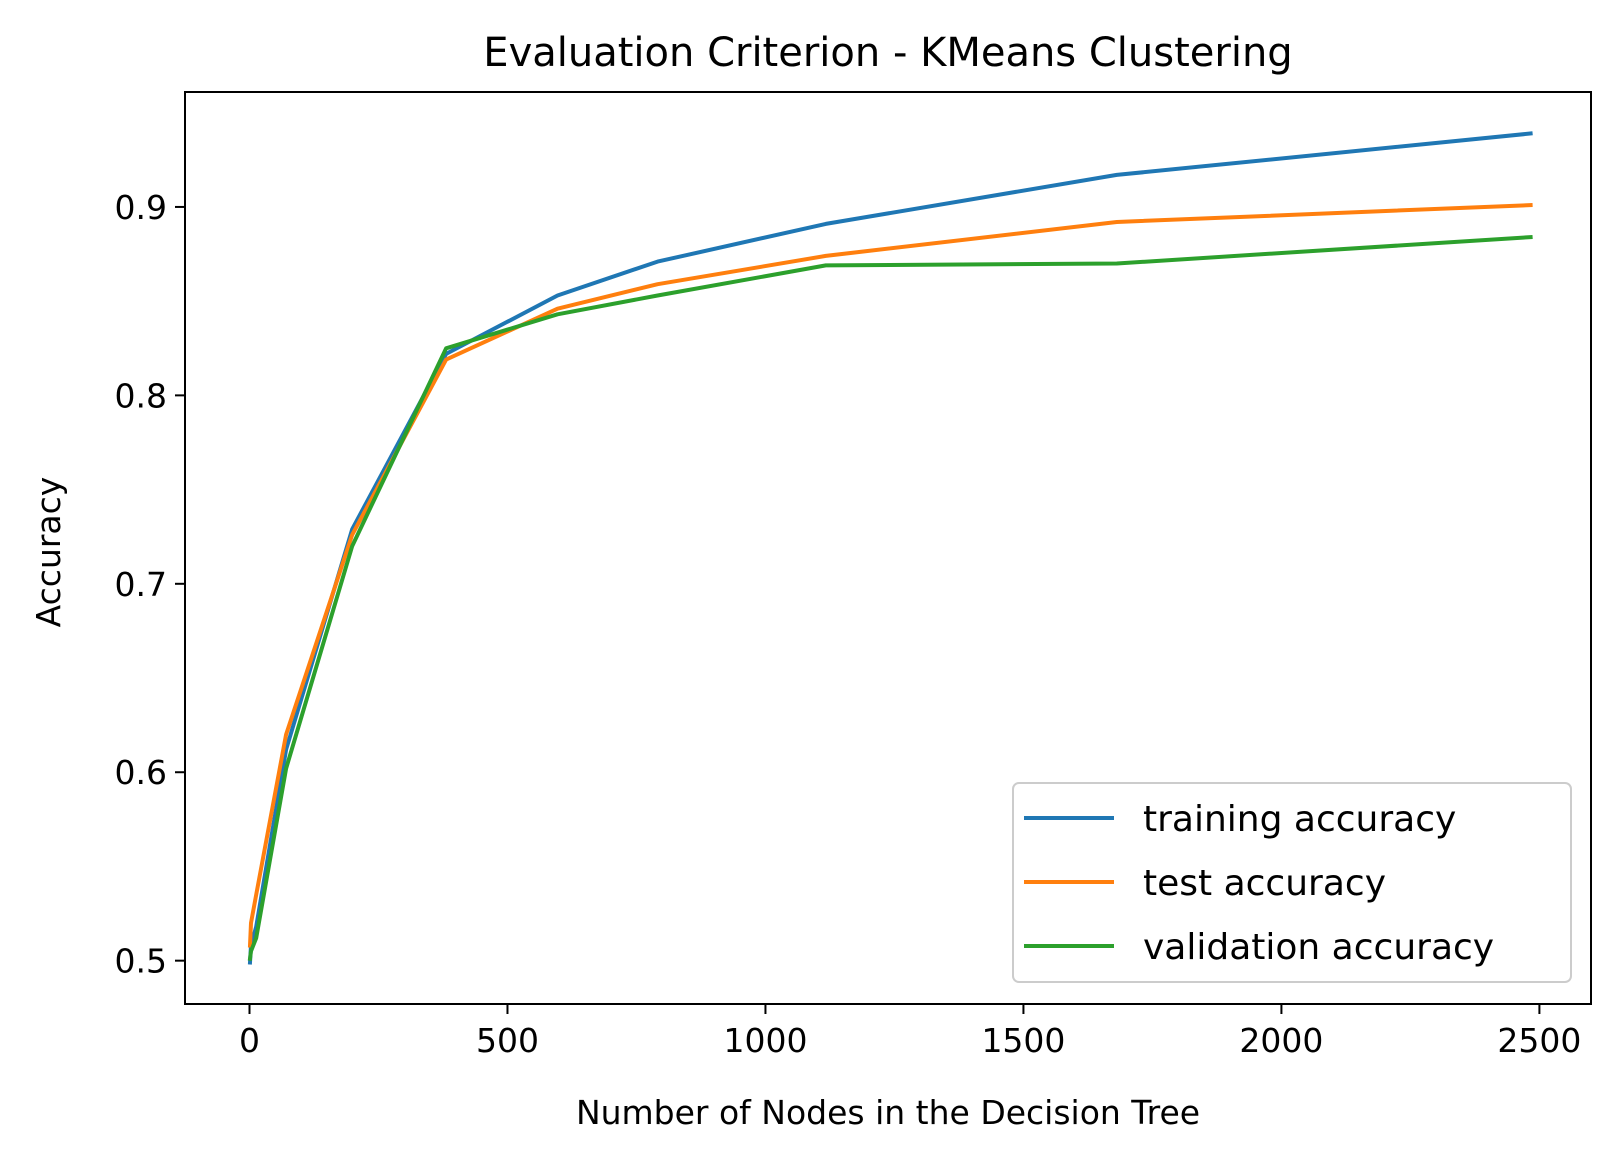 This screenshot has width=1609, height=1158. Describe the element at coordinates (1539, 1040) in the screenshot. I see `x-tick-label: 2500` at that location.